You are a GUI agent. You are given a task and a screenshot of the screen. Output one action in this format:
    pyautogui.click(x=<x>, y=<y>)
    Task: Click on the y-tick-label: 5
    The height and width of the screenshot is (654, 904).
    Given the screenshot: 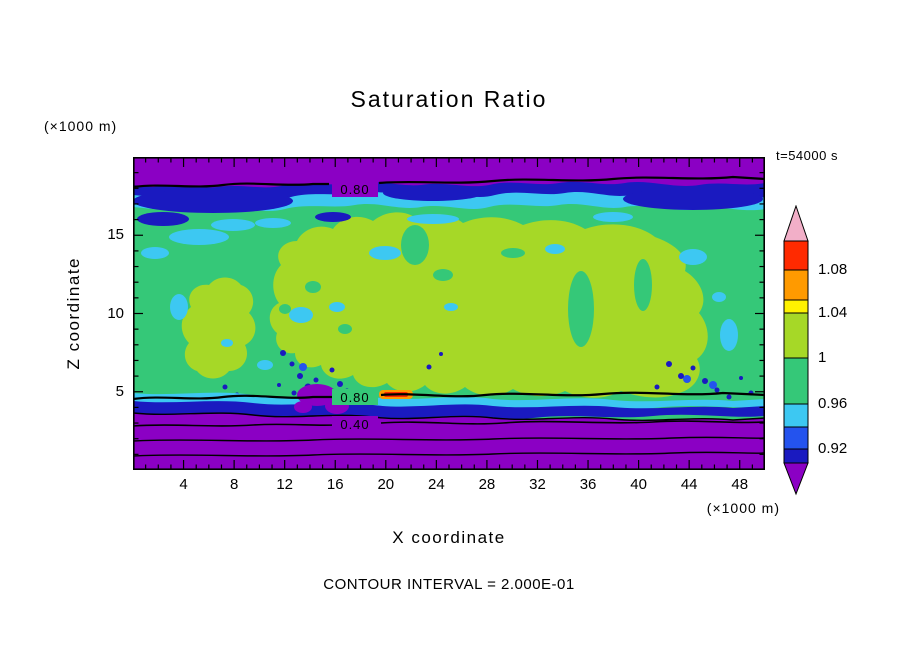 What is the action you would take?
    pyautogui.click(x=119, y=391)
    